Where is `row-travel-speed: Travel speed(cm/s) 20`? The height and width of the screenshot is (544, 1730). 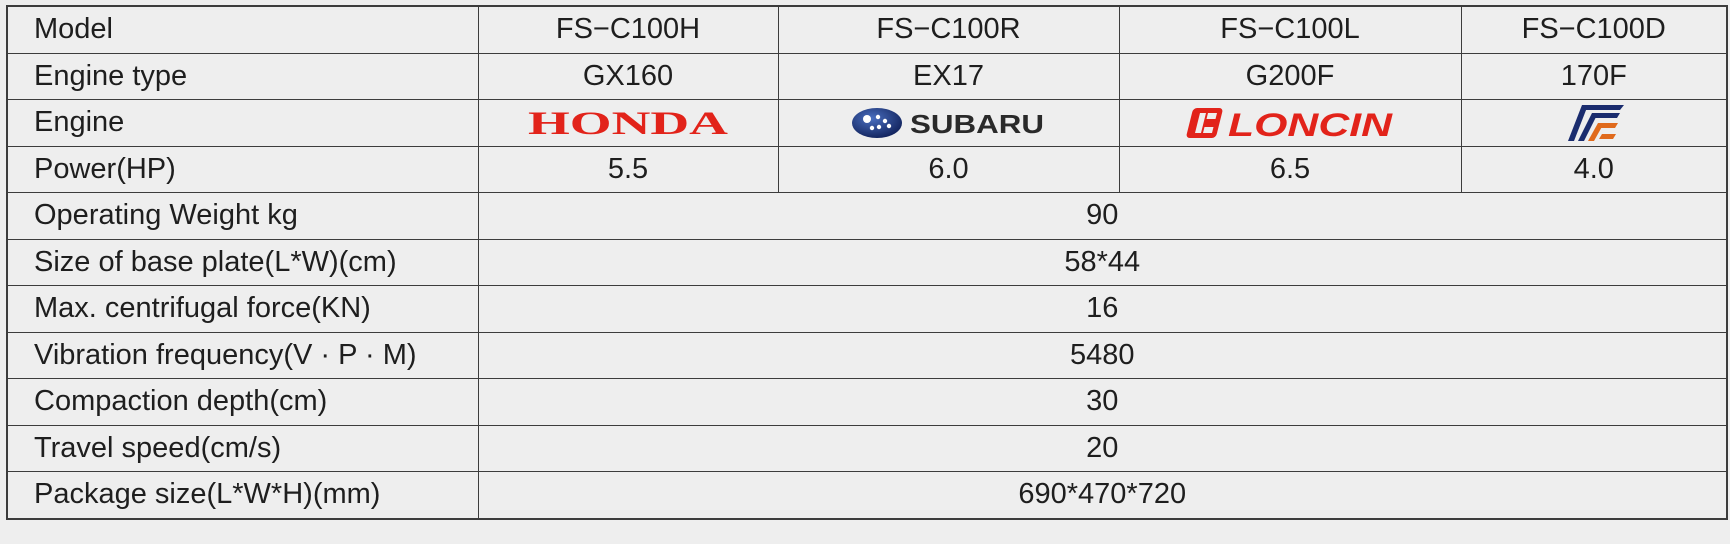 row-travel-speed: Travel speed(cm/s) 20 is located at coordinates (867, 448).